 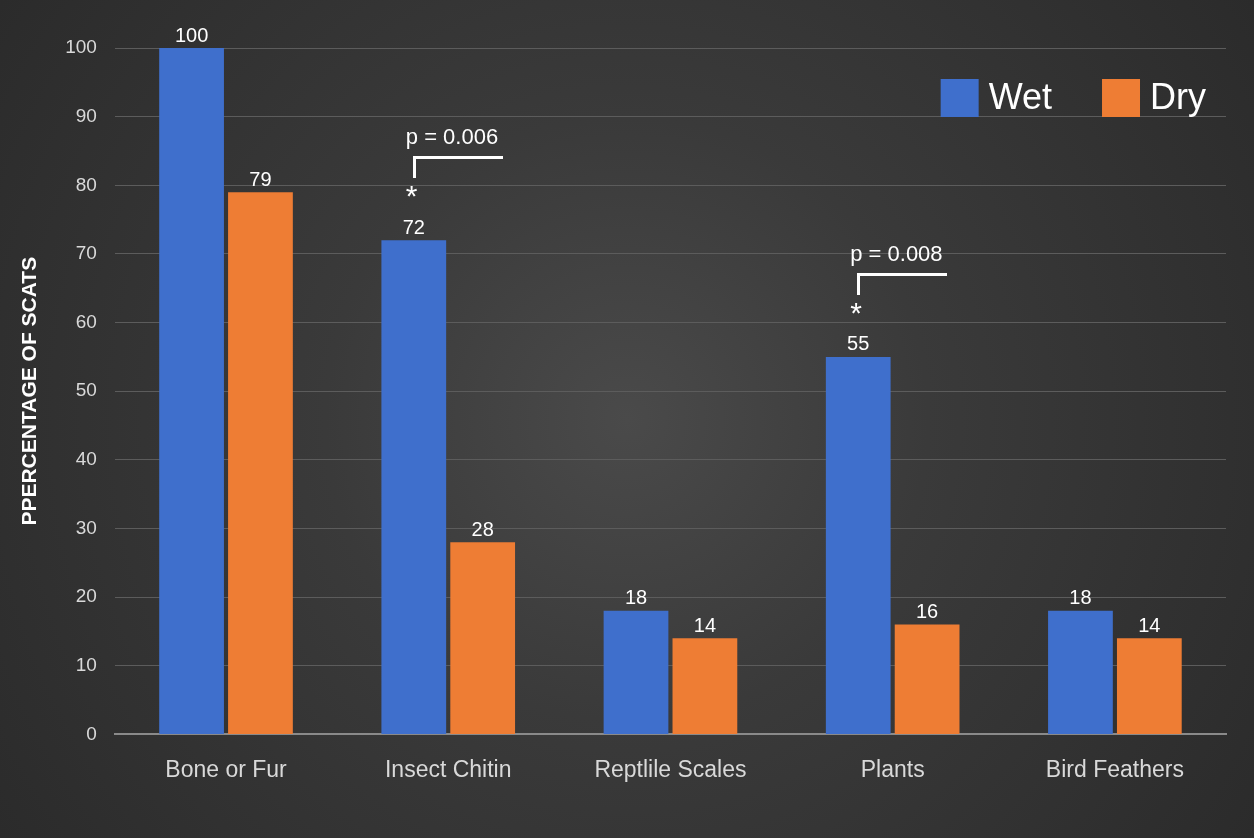 I want to click on x-tick-label: Insect Chitin, so click(x=448, y=768).